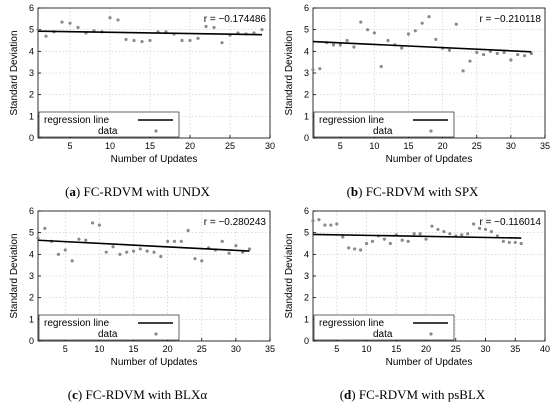 This screenshot has width=550, height=413. I want to click on legend-box, so click(109, 327).